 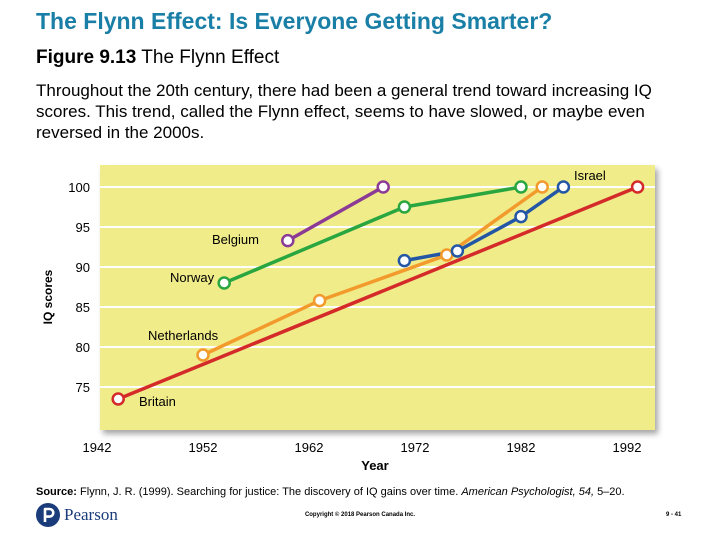 What do you see at coordinates (183, 335) in the screenshot?
I see `series-label-netherlands: Netherlands` at bounding box center [183, 335].